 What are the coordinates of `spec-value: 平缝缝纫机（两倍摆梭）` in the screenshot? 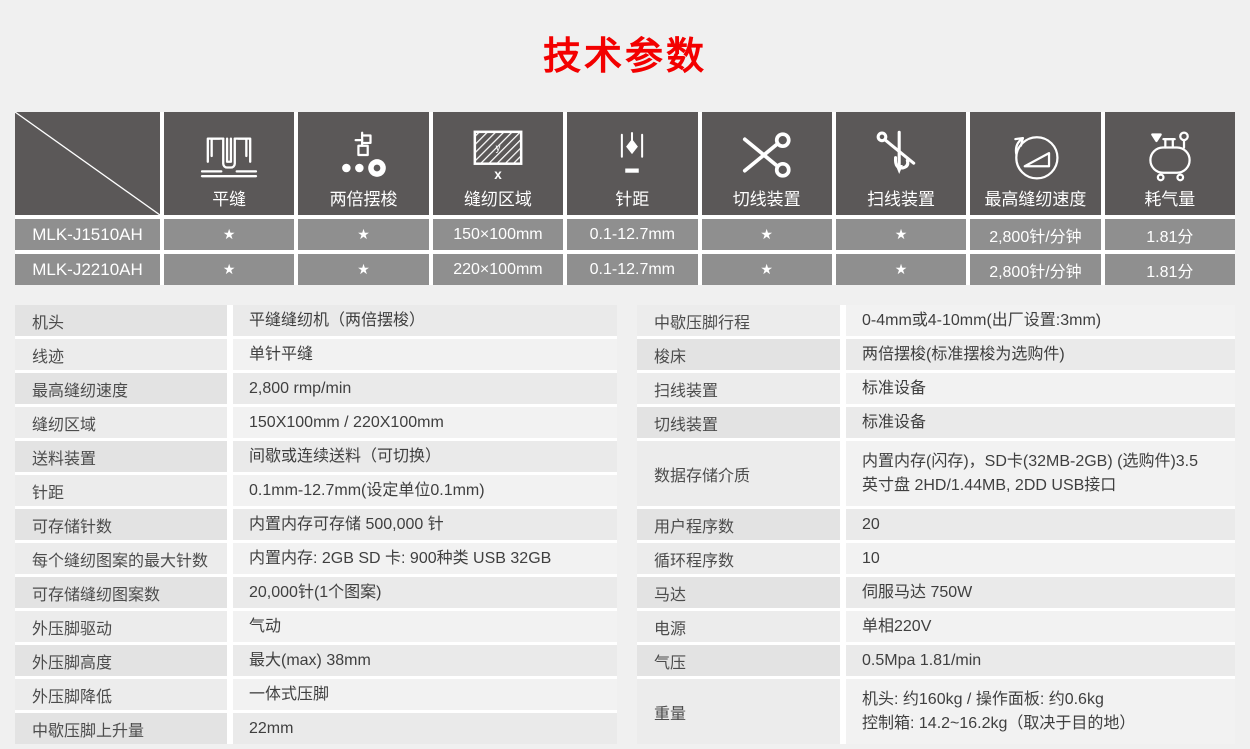 It's located at (425, 320).